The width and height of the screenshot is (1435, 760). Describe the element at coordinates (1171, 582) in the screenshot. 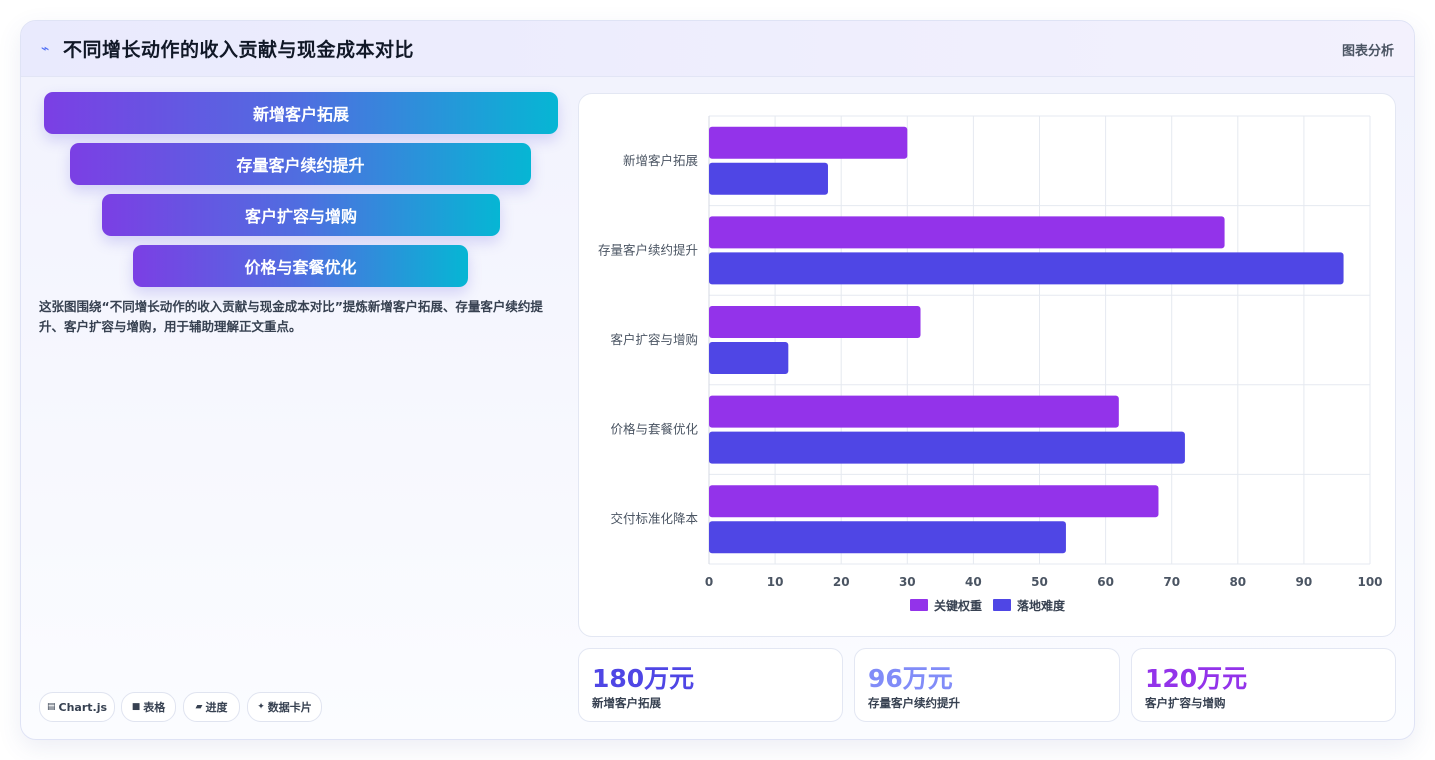

I see `x-tick-label: 70` at that location.